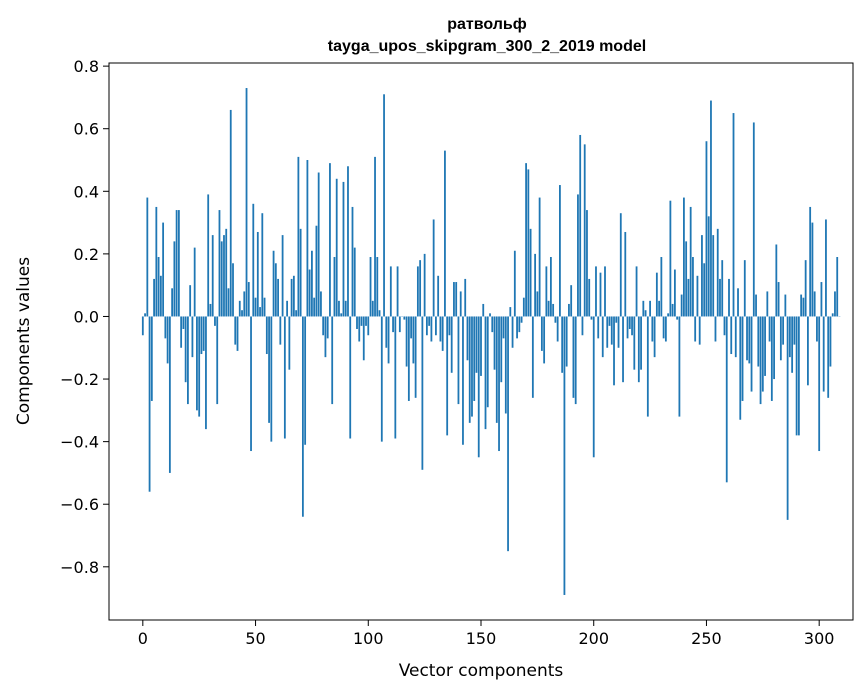  What do you see at coordinates (86, 191) in the screenshot?
I see `y-tick-label: 0.4` at bounding box center [86, 191].